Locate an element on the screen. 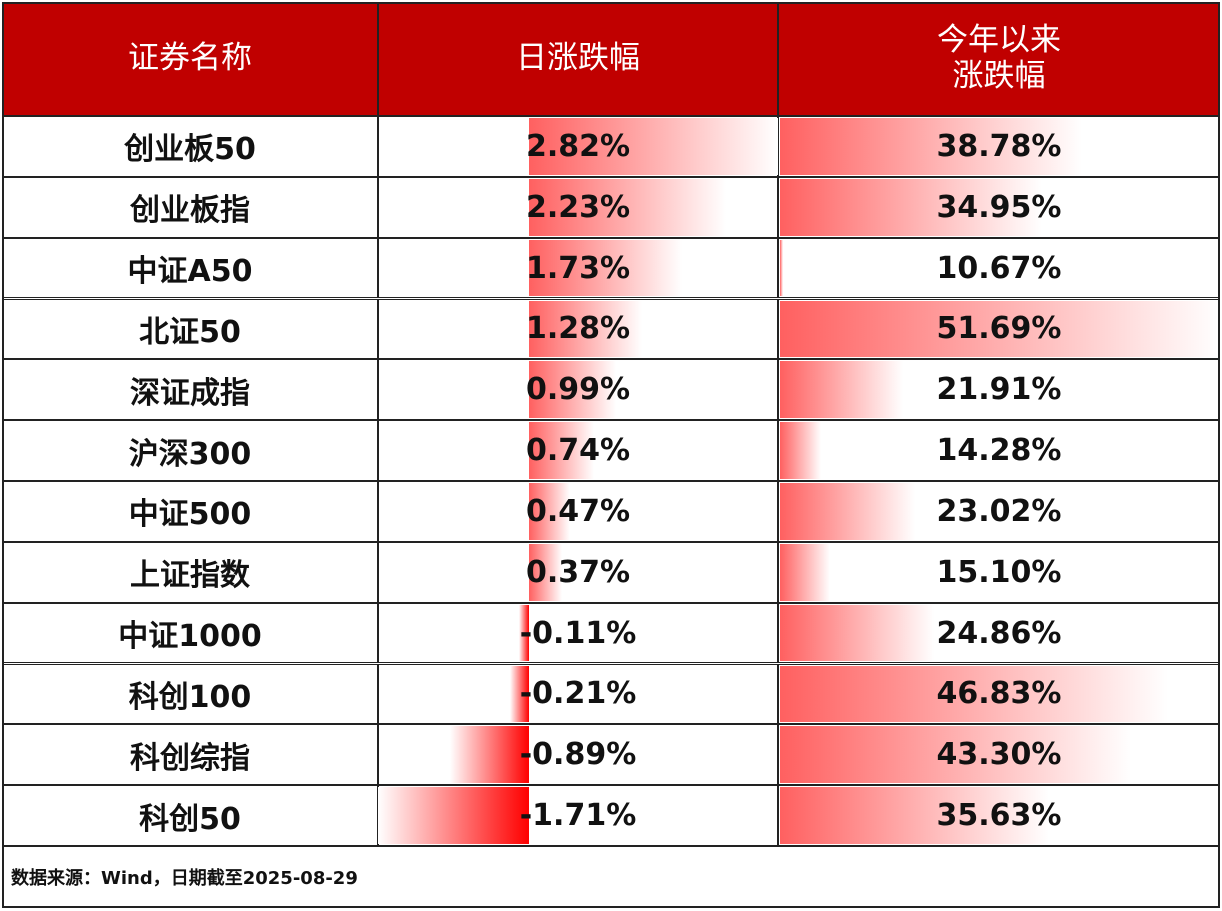  change-value: -0.21% is located at coordinates (578, 694).